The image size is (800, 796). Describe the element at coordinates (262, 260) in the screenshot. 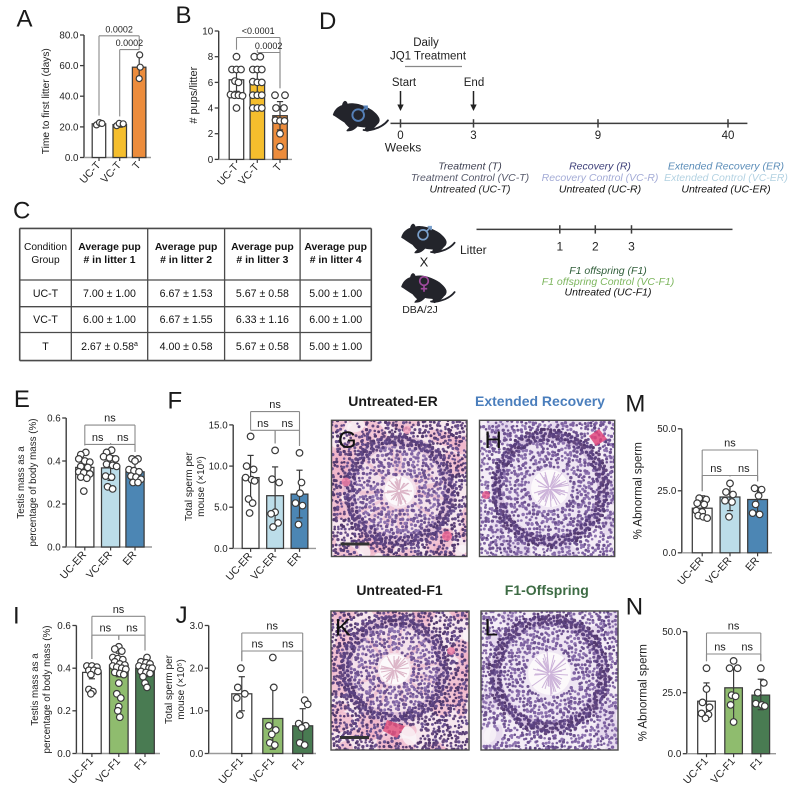

I see `svg-text: # in litter 3` at that location.